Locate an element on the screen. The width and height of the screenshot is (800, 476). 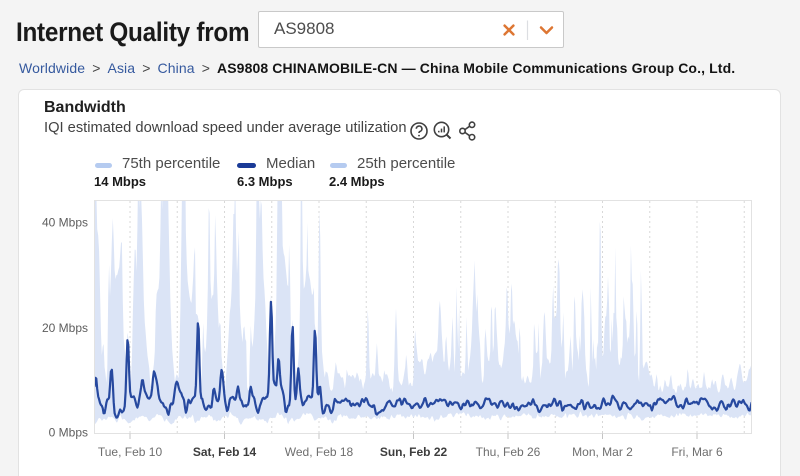
svg-text: Fri, Mar 6 is located at coordinates (697, 452).